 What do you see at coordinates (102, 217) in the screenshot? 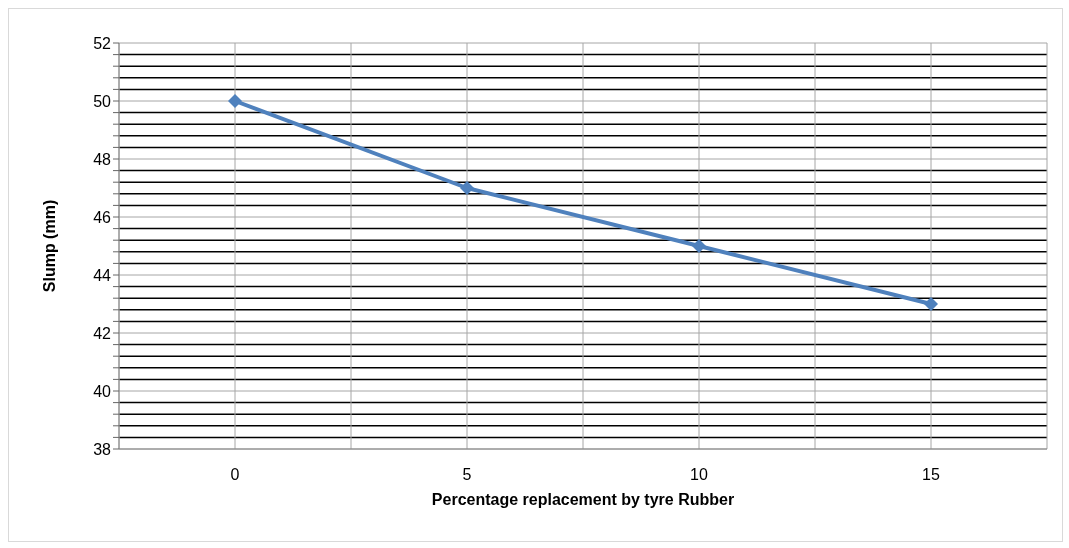
I see `y-tick-label: 46` at bounding box center [102, 217].